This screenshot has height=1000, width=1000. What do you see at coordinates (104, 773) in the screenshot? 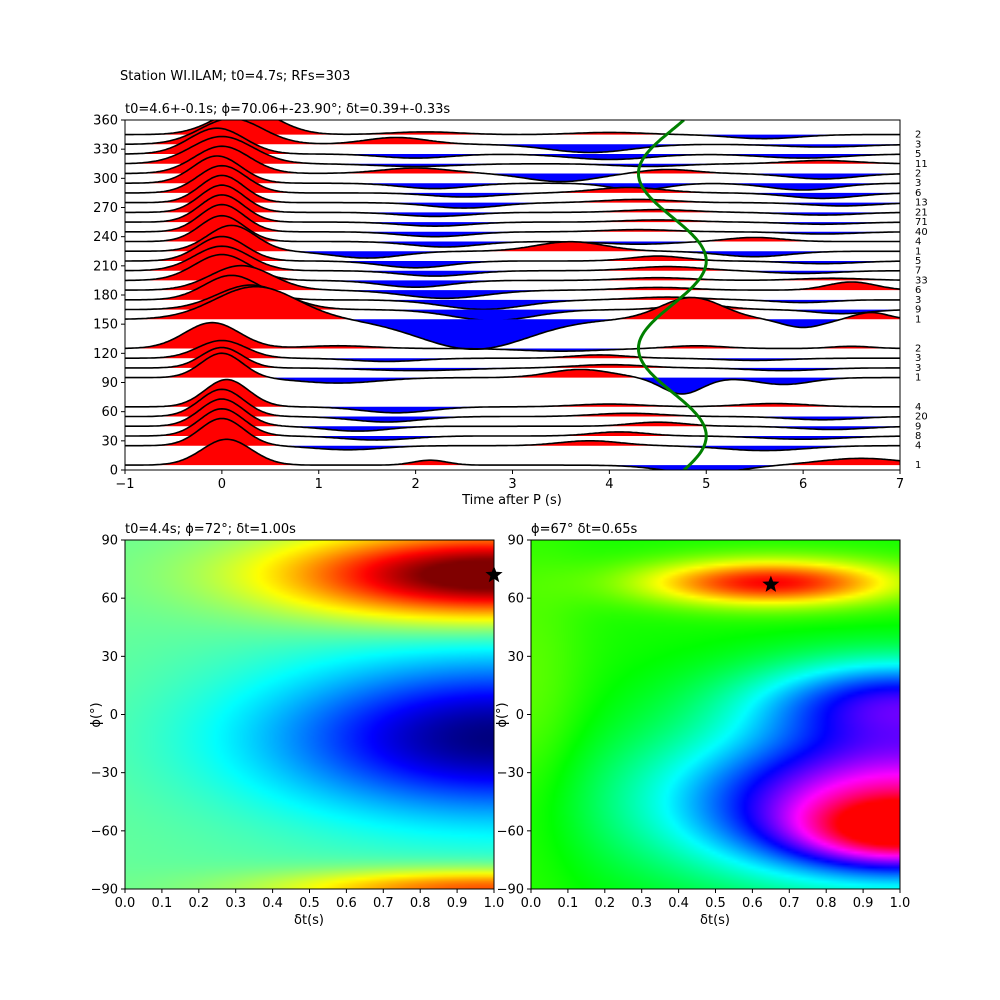
I see `y-tick-label: −30` at bounding box center [104, 773].